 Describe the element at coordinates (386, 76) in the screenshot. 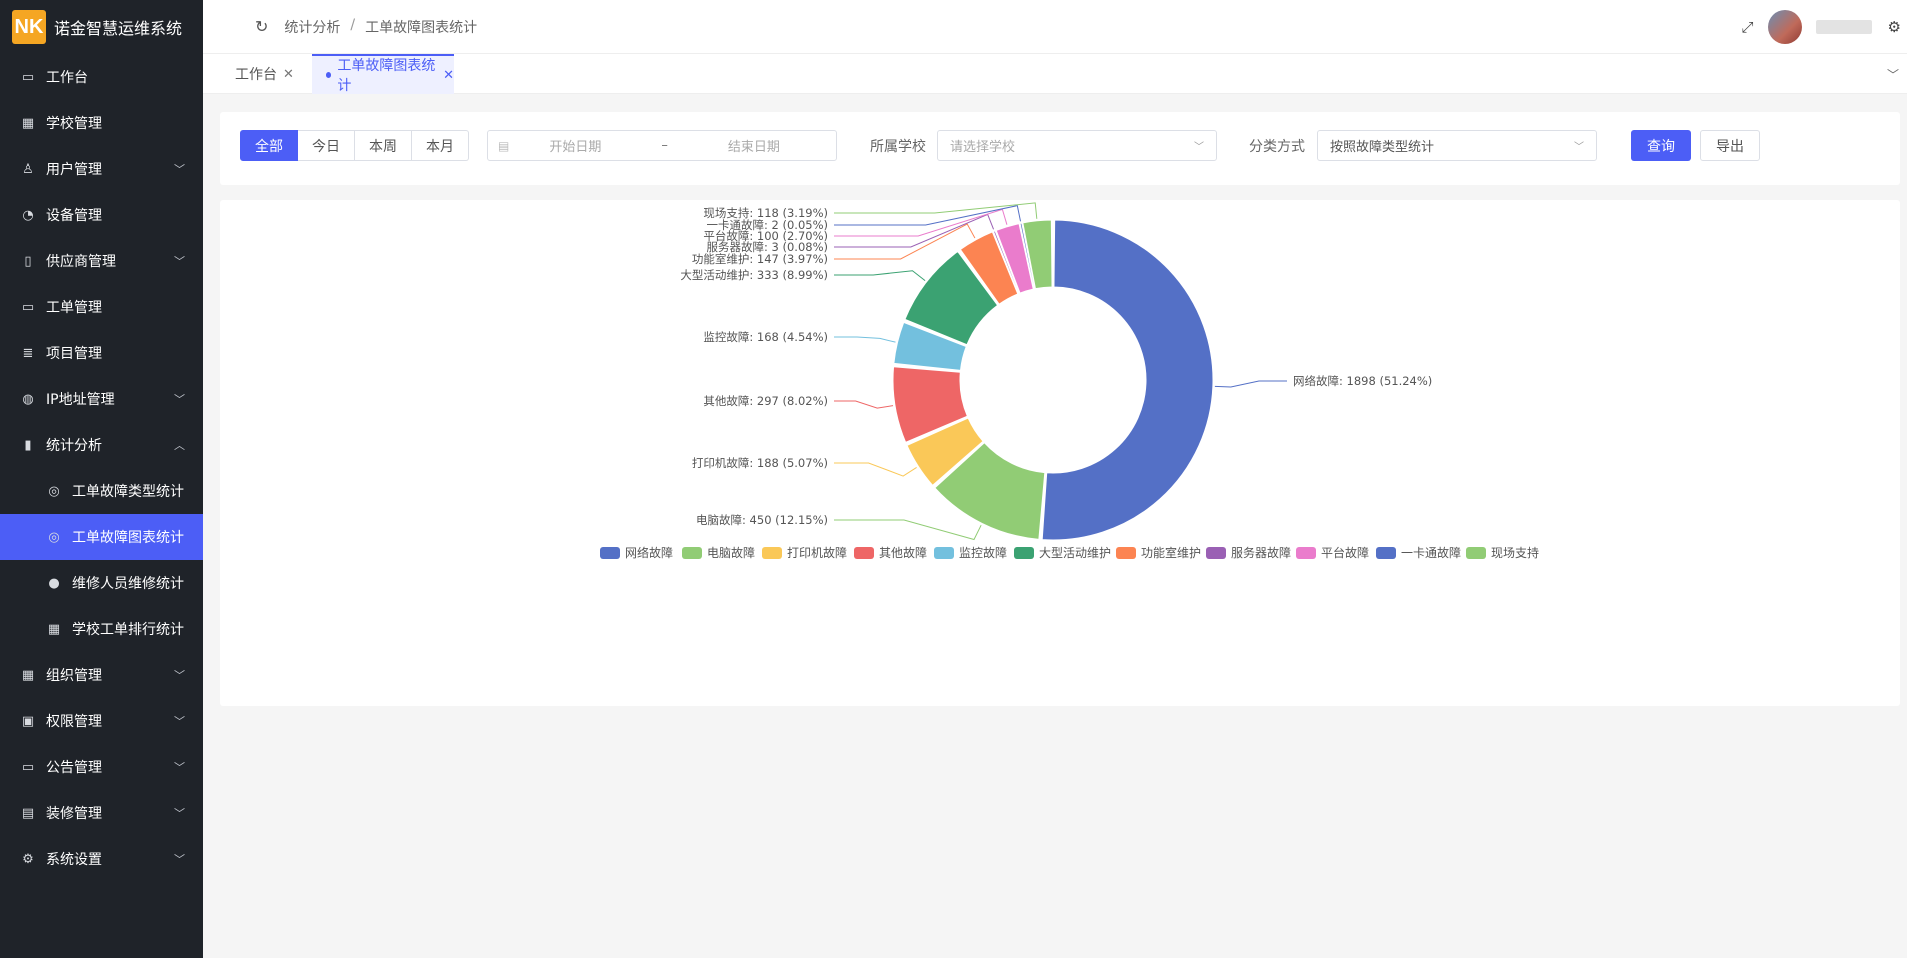

I see `tab-label: 工单故障图表统计` at that location.